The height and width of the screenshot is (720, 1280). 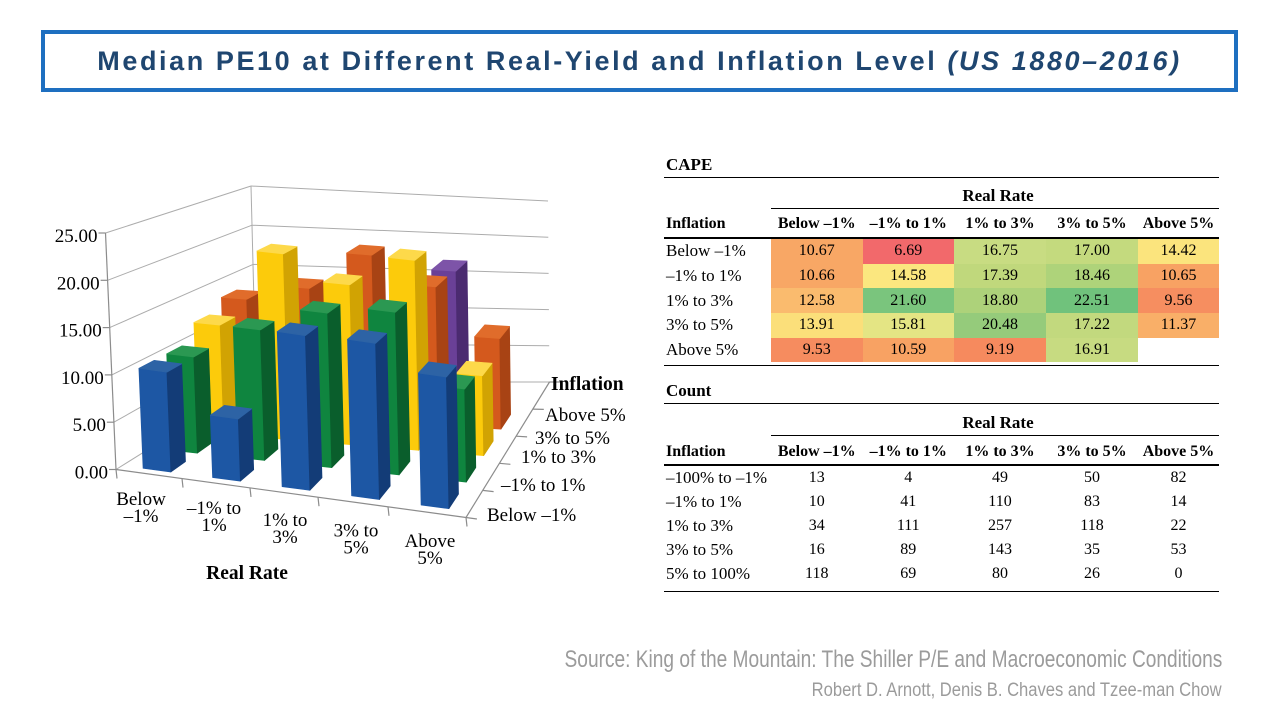 What do you see at coordinates (585, 415) in the screenshot?
I see `svg-text: Above 5%` at bounding box center [585, 415].